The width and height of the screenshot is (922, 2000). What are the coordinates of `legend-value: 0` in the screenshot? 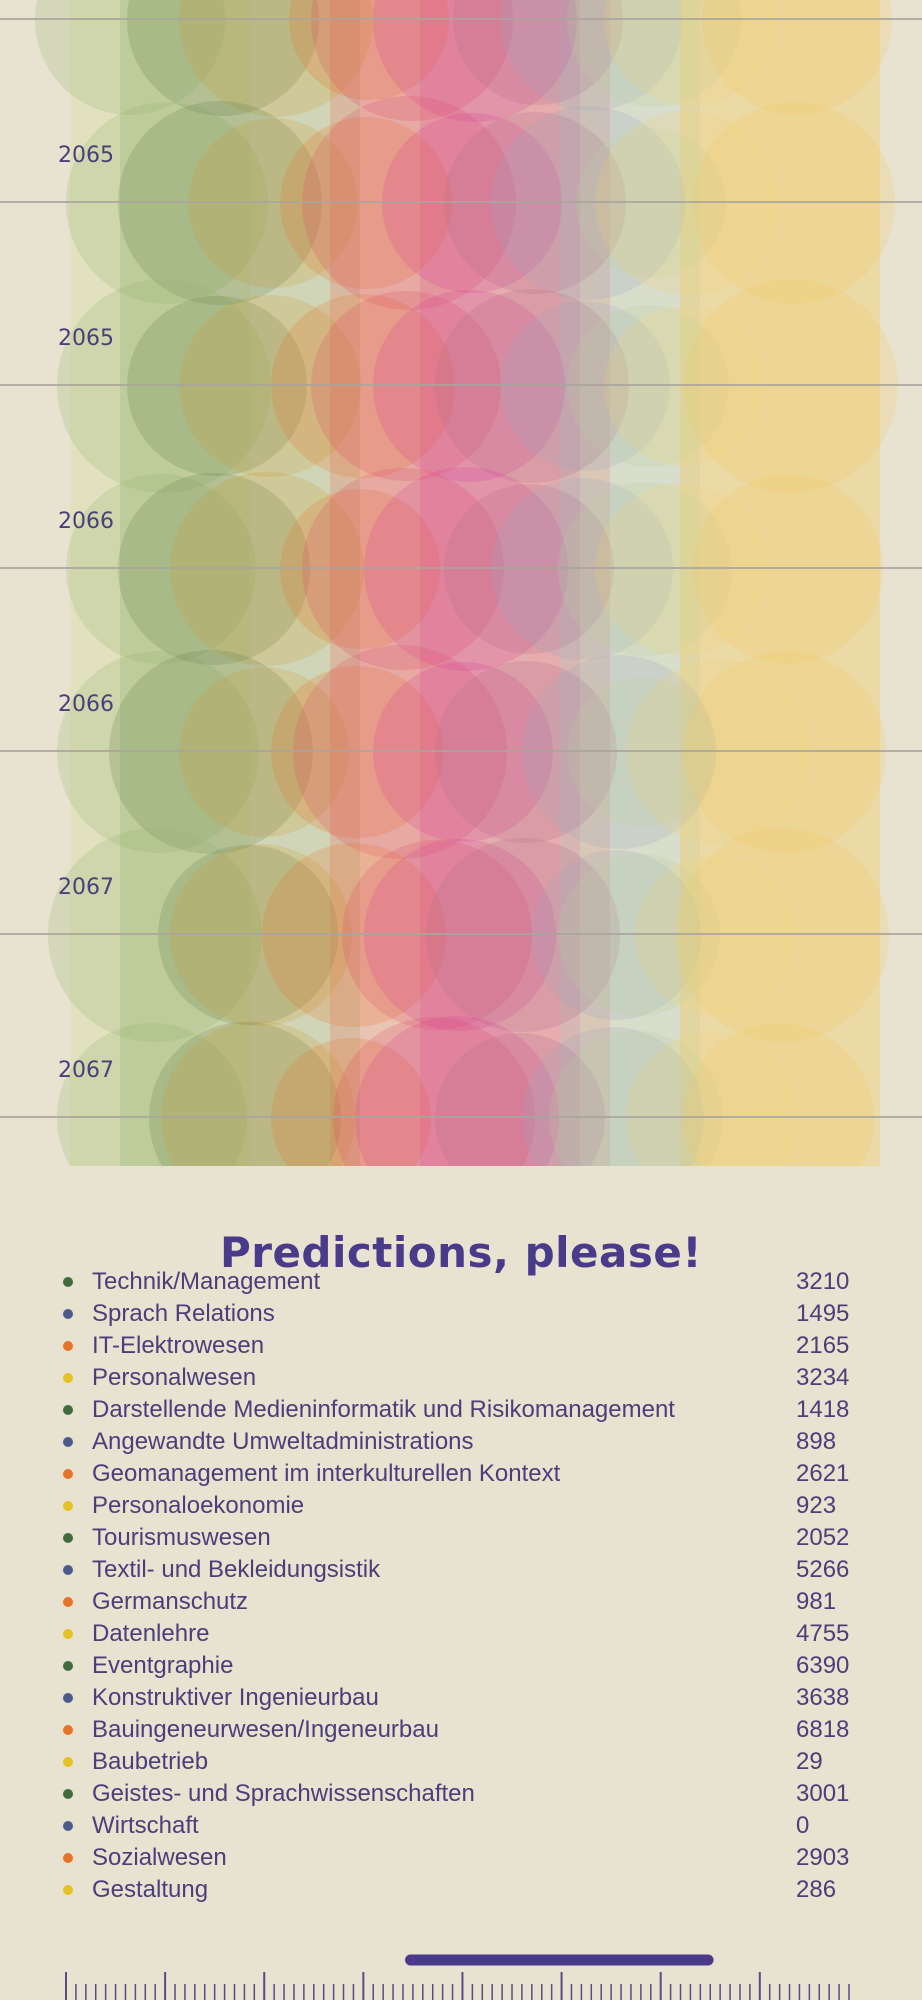 It's located at (803, 1825).